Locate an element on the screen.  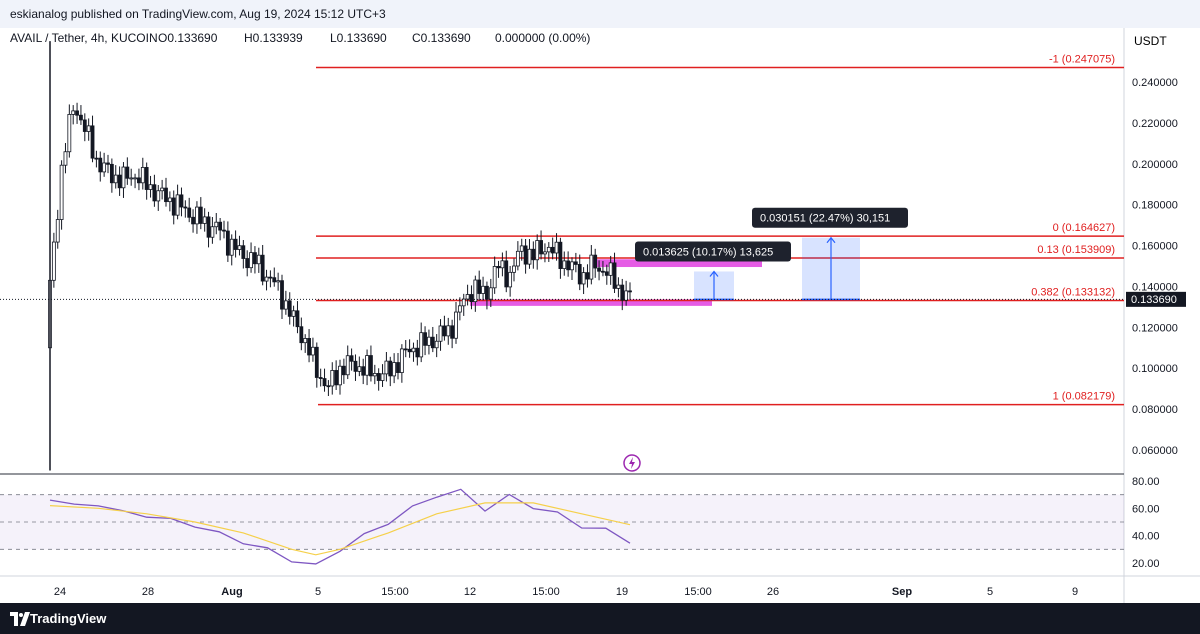
price-tick-label: 0.180000 is located at coordinates (1155, 206).